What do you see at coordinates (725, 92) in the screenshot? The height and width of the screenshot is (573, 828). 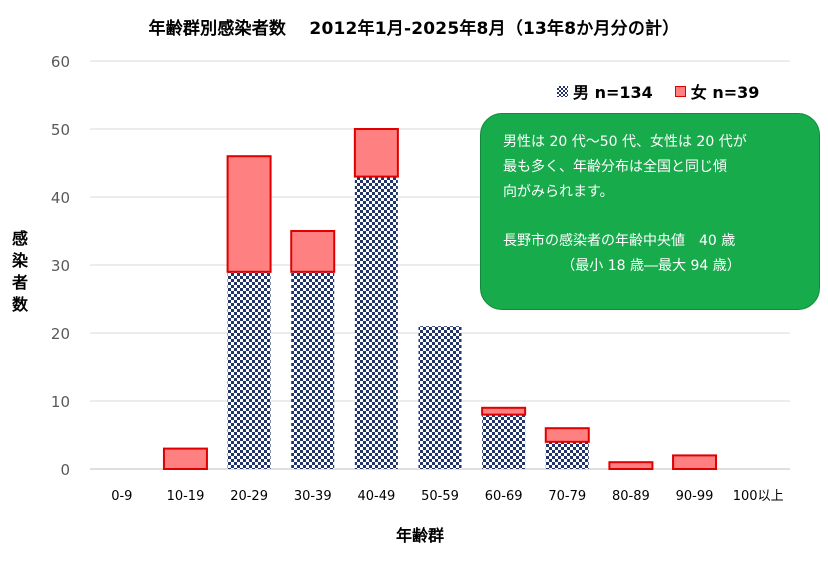 I see `legend-label-female: 女 n=39` at bounding box center [725, 92].